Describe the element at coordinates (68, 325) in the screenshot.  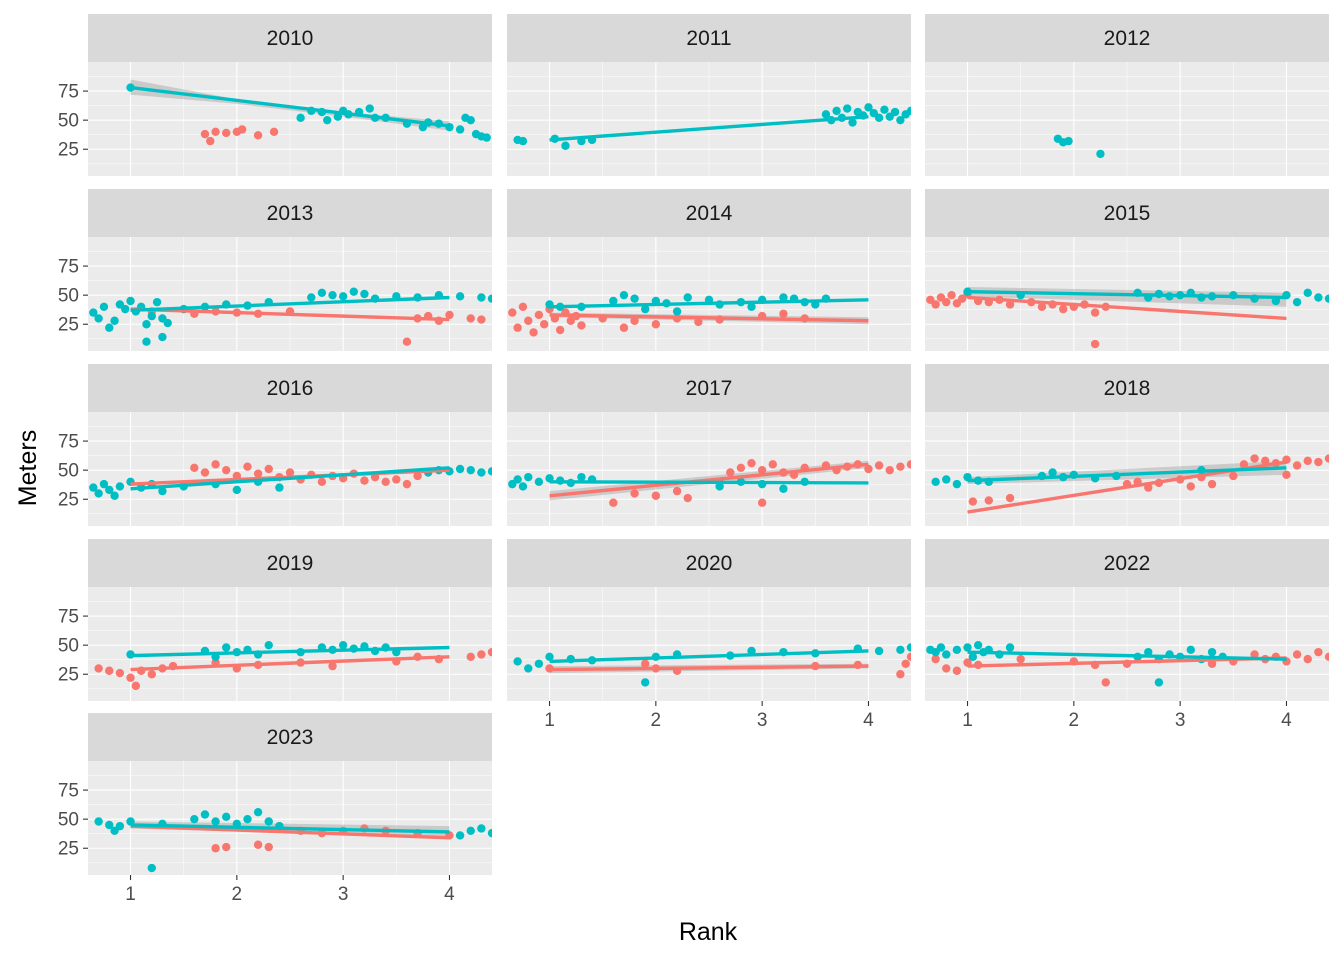
I see `y-tick-label: 25` at that location.